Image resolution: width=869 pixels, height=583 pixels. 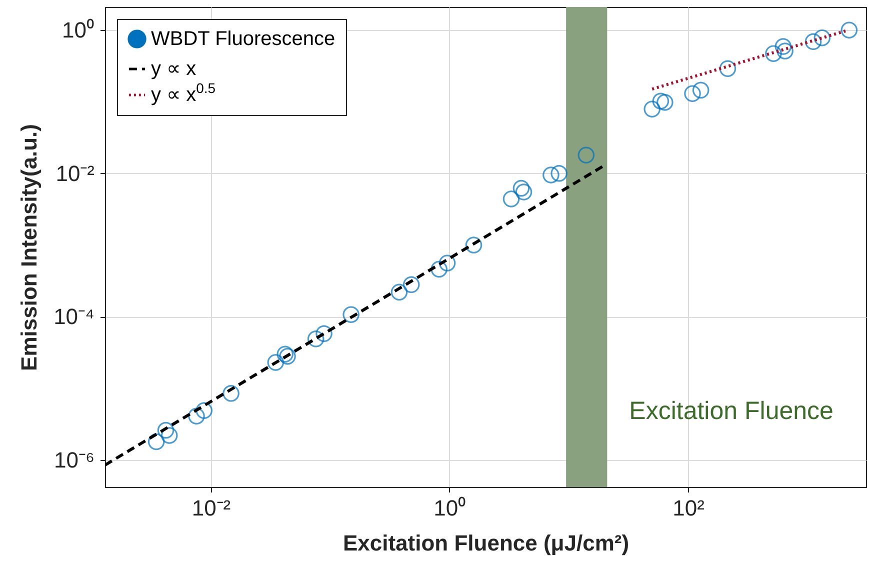 I want to click on x-tick-label: 10⁻², so click(x=211, y=508).